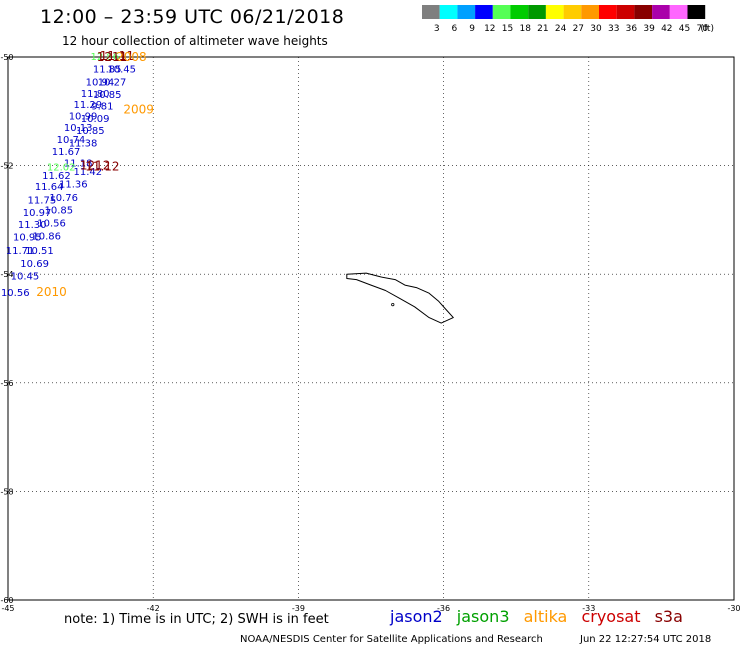 The height and width of the screenshot is (650, 740). I want to click on legend-jason2: jason2, so click(416, 616).